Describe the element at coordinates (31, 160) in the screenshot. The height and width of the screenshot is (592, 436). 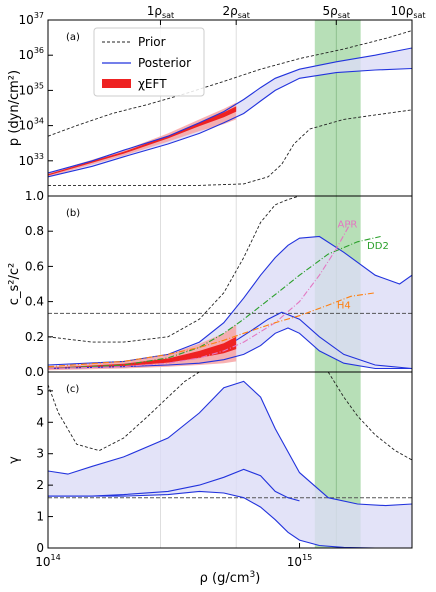
I see `y-tick-label: 1033` at that location.